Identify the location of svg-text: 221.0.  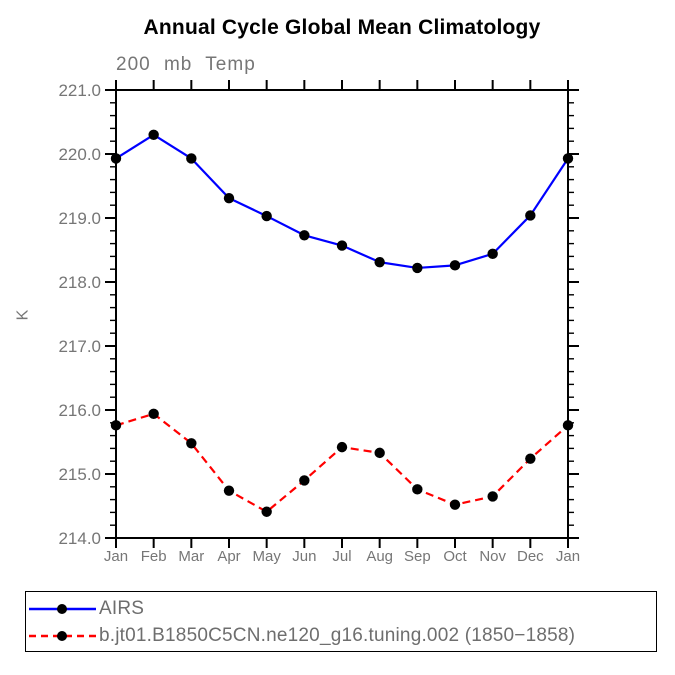
(79, 90).